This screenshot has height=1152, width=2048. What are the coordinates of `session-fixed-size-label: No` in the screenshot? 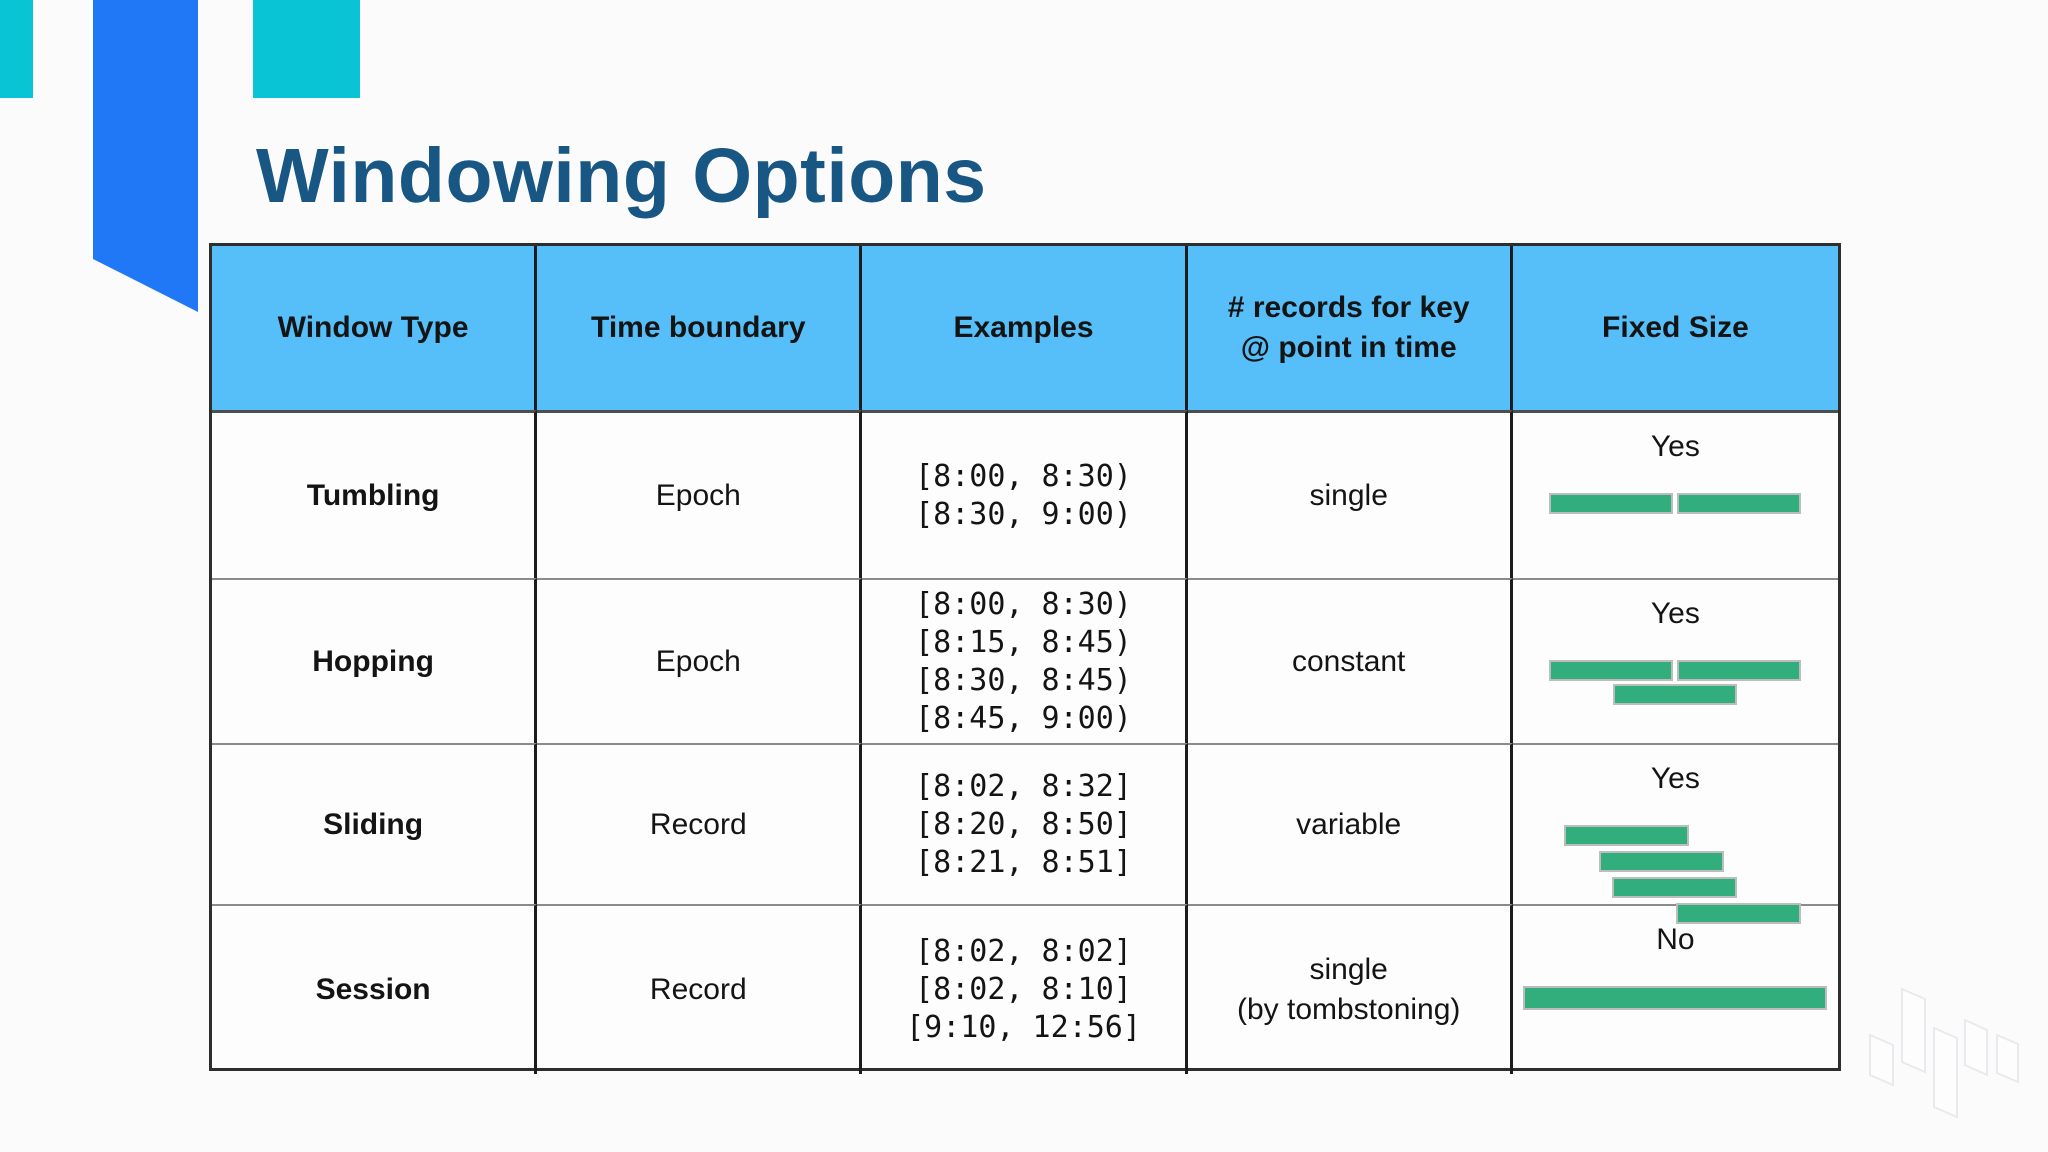 It's located at (1675, 939).